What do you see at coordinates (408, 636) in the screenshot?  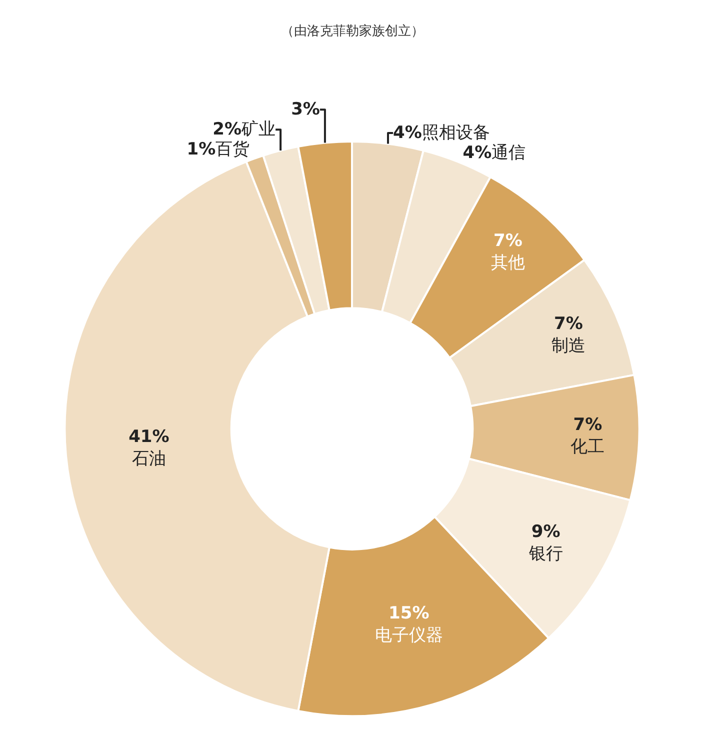 I see `slice-label: 电子仪器` at bounding box center [408, 636].